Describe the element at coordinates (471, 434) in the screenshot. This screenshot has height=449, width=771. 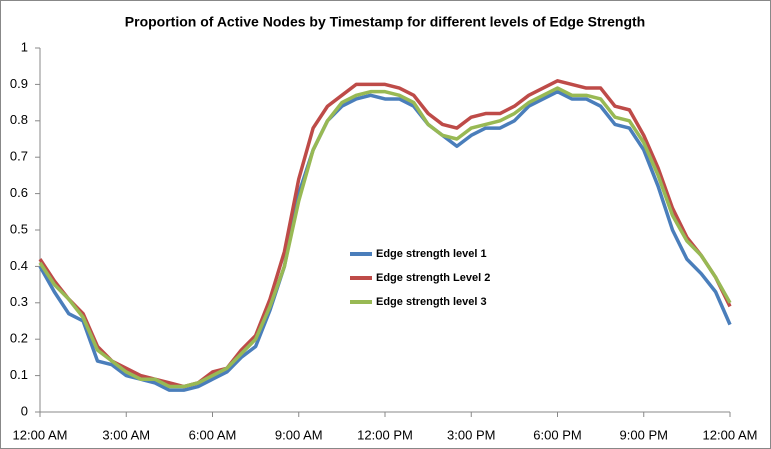
I see `x-tick-label: 3:00 PM` at that location.